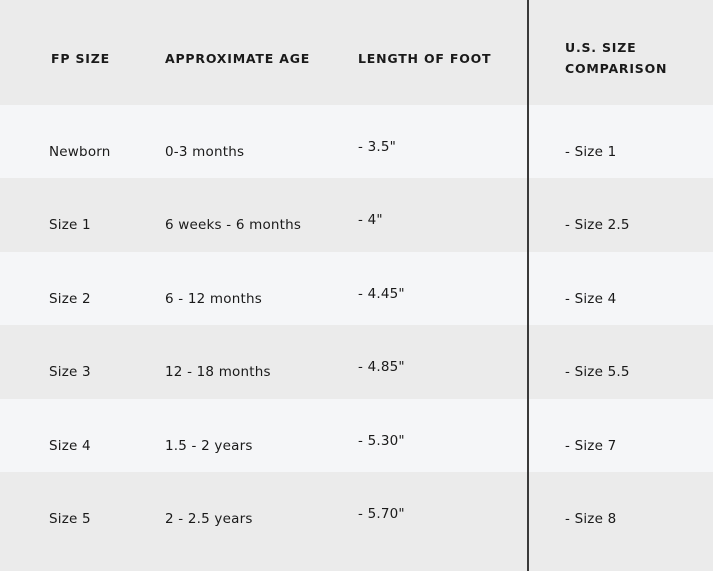  Describe the element at coordinates (591, 519) in the screenshot. I see `cell-us-size: - Size 8` at that location.